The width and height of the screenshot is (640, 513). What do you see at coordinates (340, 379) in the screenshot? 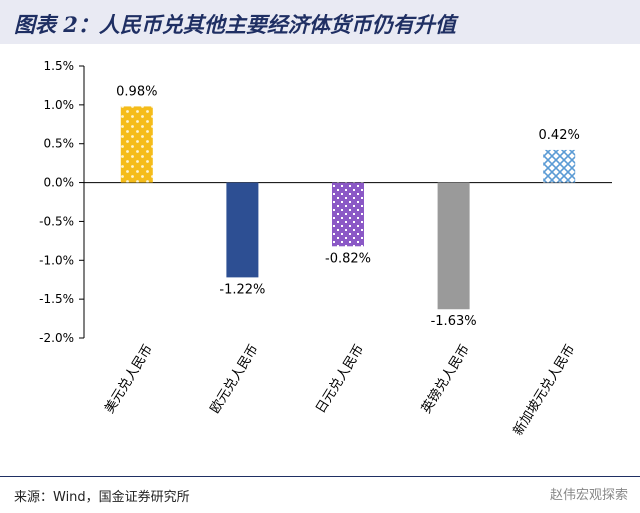
I see `category-label-3: 日元兑人民币` at bounding box center [340, 379].